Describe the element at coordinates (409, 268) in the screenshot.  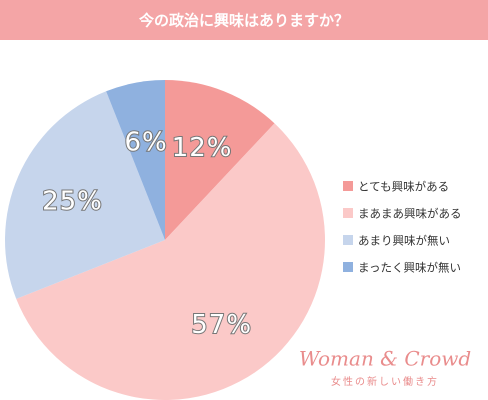
I see `legend-label: まったく興味が無い` at that location.